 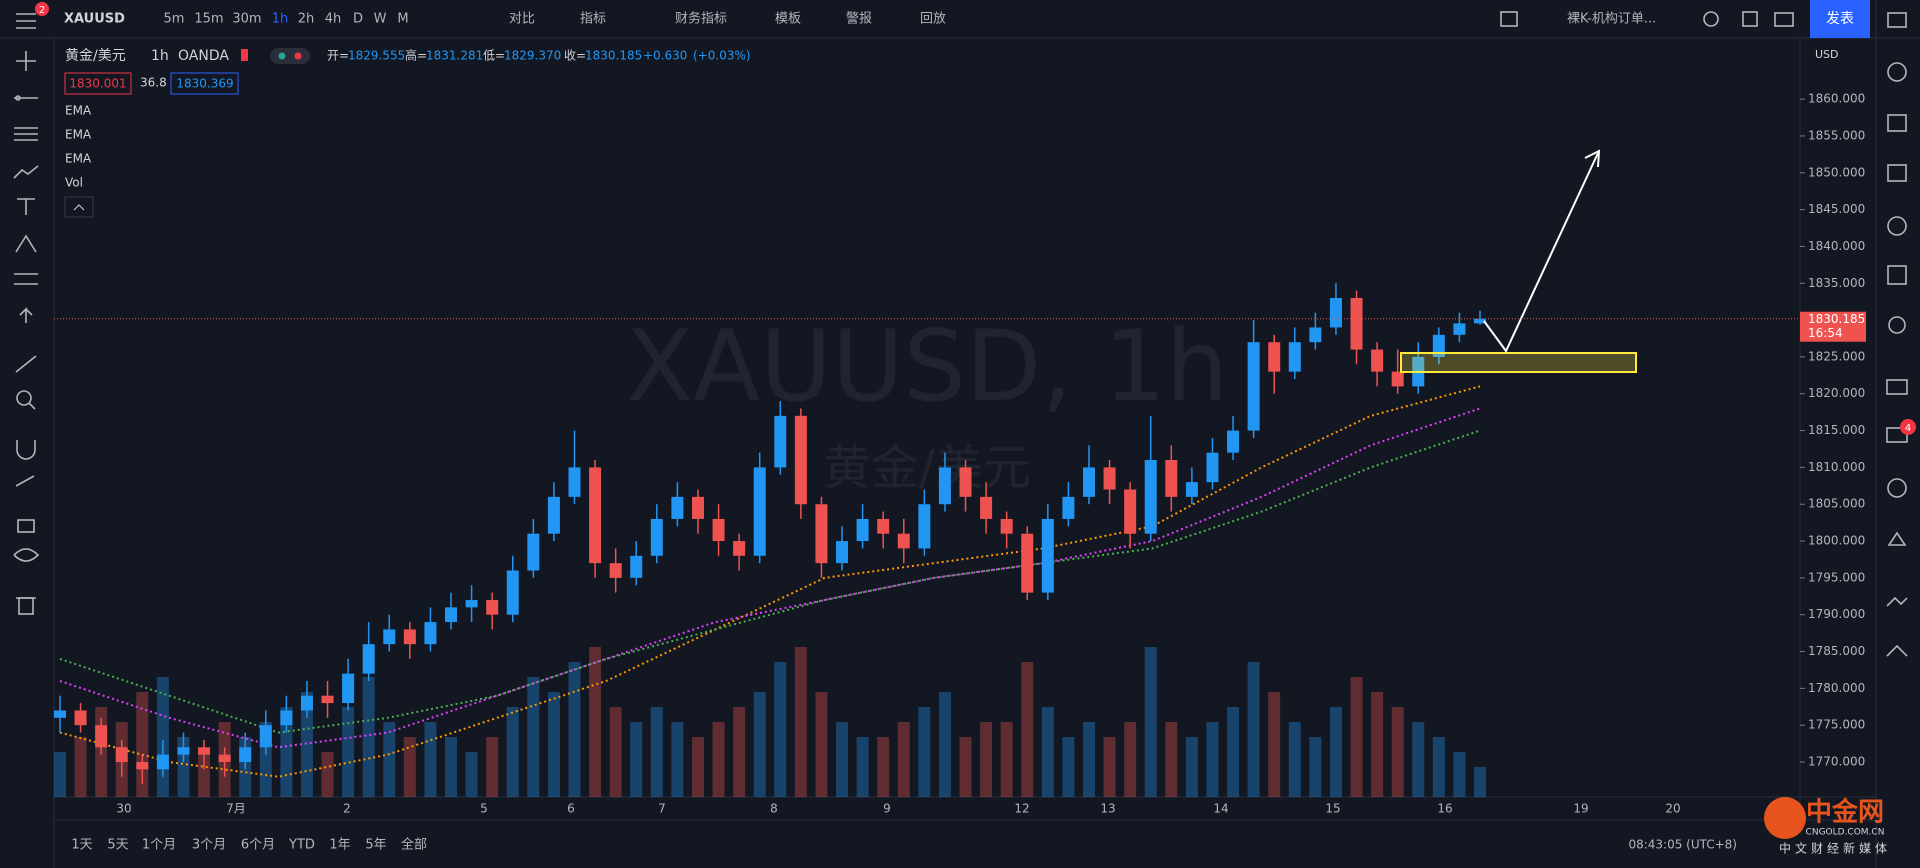 What do you see at coordinates (1827, 54) in the screenshot?
I see `currency: USD` at bounding box center [1827, 54].